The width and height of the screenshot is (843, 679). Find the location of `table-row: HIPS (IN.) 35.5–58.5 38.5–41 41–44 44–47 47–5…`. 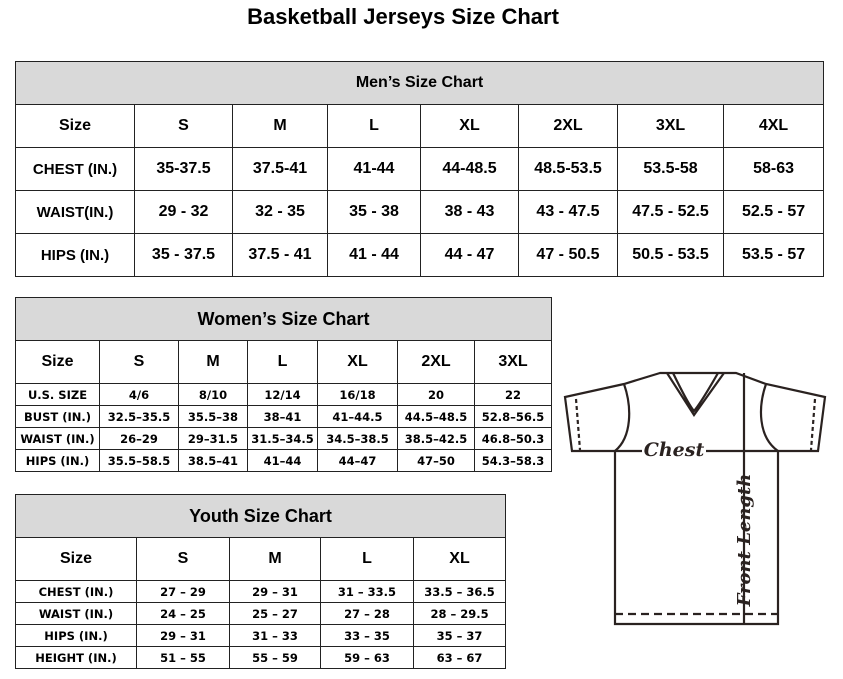

table-row: HIPS (IN.) 35.5–58.5 38.5–41 41–44 44–47 47–5… is located at coordinates (284, 460).